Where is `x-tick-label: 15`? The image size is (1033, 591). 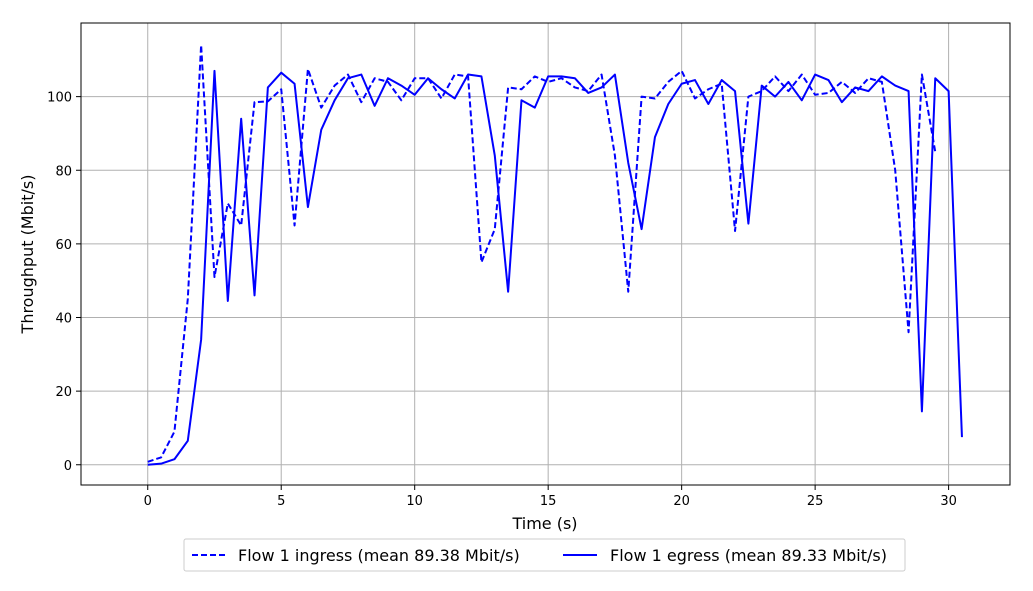 x-tick-label: 15 is located at coordinates (548, 501).